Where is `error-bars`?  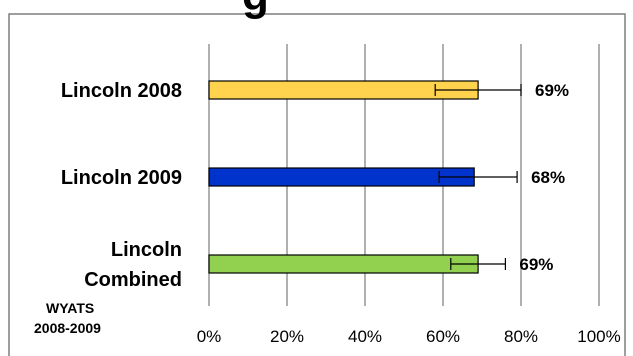
error-bars is located at coordinates (478, 177).